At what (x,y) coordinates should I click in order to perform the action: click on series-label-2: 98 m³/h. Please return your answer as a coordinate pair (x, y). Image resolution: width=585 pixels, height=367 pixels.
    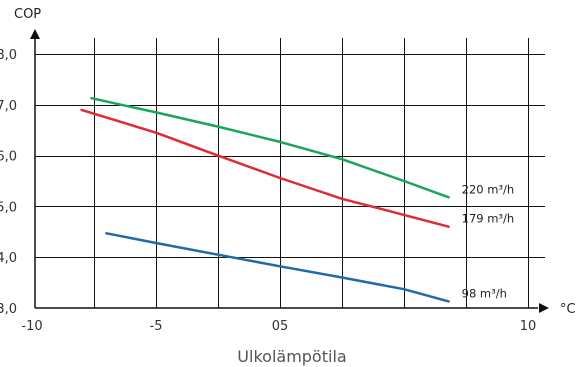
    Looking at the image, I should click on (484, 293).